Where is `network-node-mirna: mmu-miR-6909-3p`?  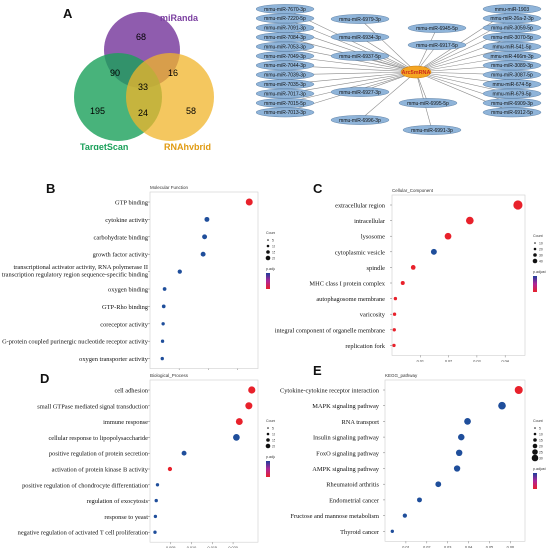 network-node-mirna: mmu-miR-6909-3p is located at coordinates (512, 103).